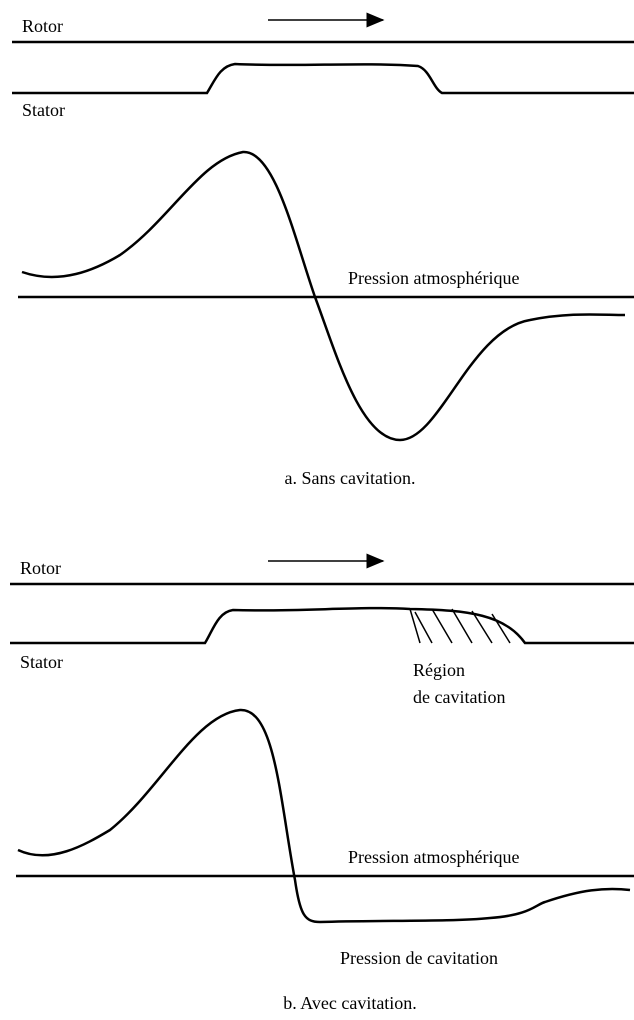  What do you see at coordinates (459, 697) in the screenshot?
I see `region-label: de cavitation` at bounding box center [459, 697].